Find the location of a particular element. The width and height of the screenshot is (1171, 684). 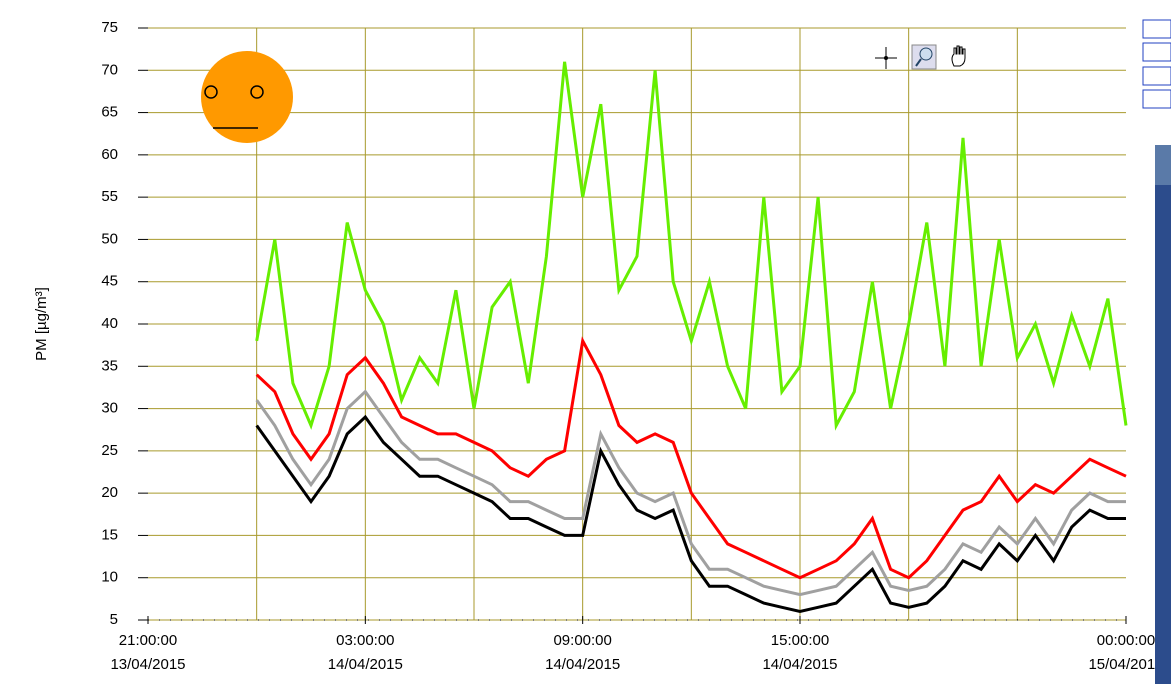

y-tick-label: 70 is located at coordinates (109, 69).